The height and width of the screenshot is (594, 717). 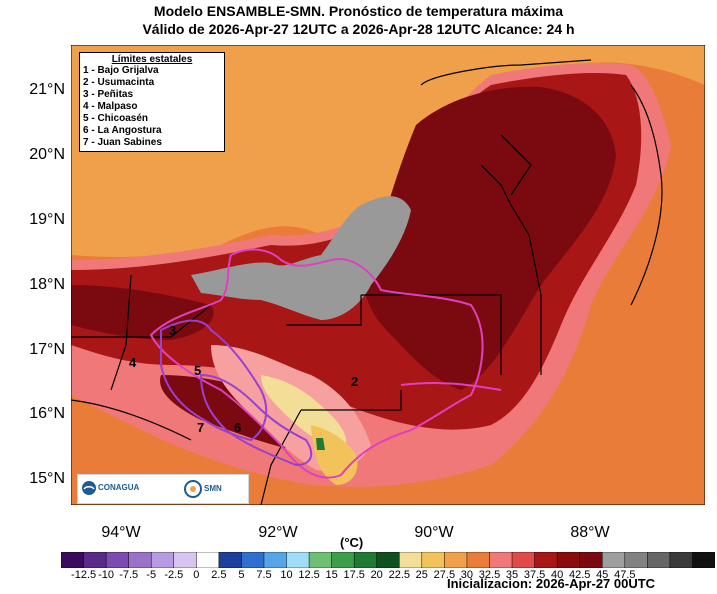 I want to click on lat-label-21n: 21°N, so click(x=47, y=89).